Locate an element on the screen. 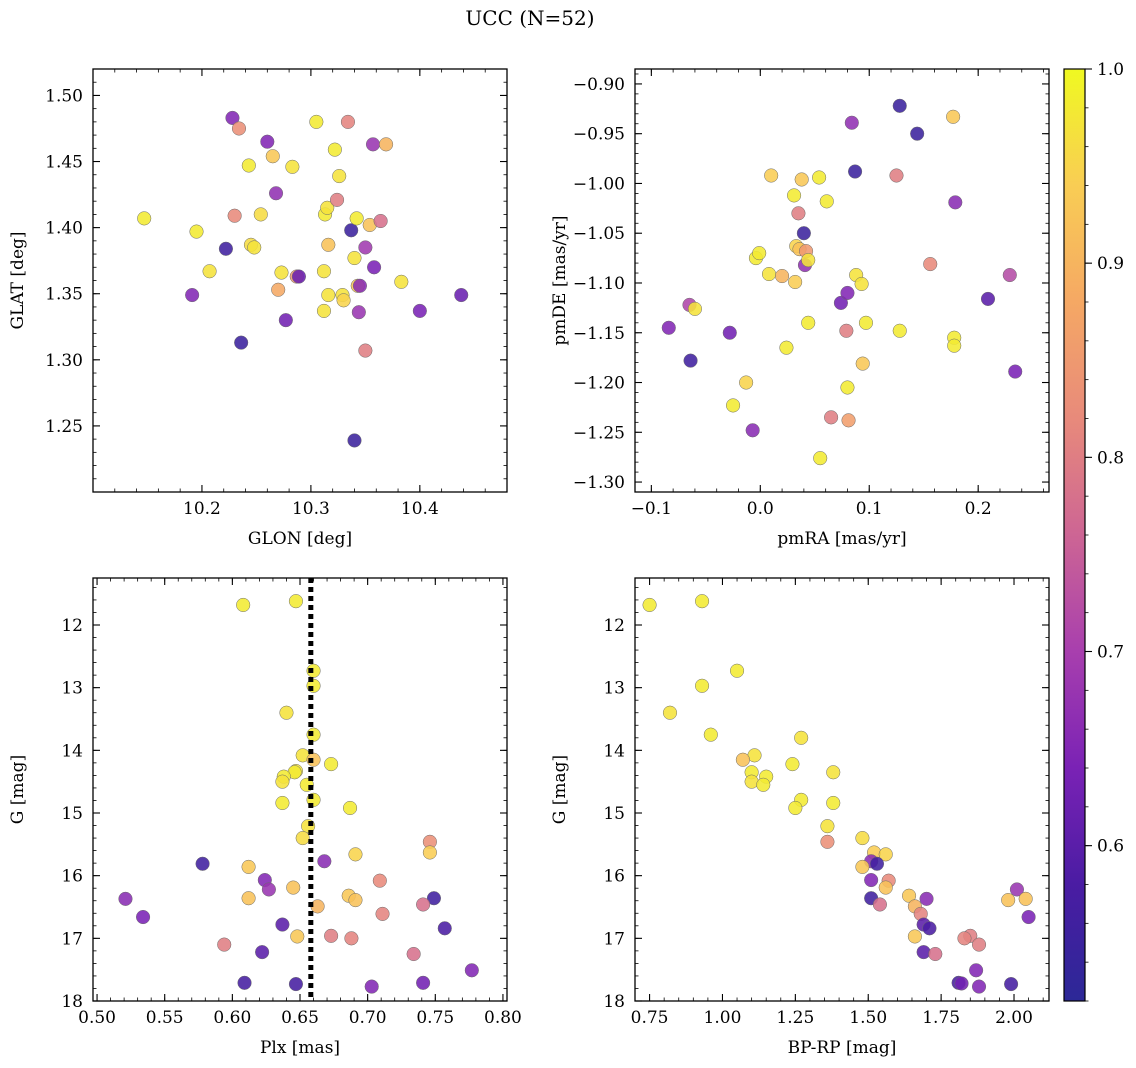 This screenshot has width=1136, height=1068. y-tick-label: 1.30 is located at coordinates (64, 361).